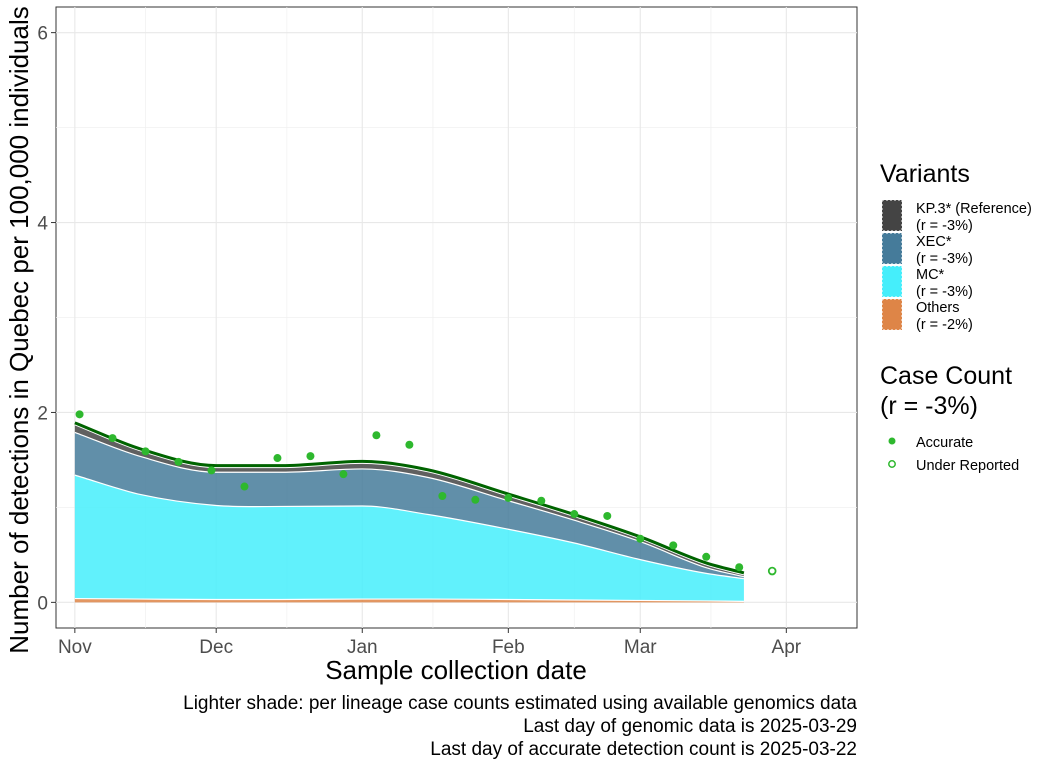 This screenshot has height=768, width=1056. What do you see at coordinates (944, 443) in the screenshot?
I see `legend-label-accurate: Accurate` at bounding box center [944, 443].